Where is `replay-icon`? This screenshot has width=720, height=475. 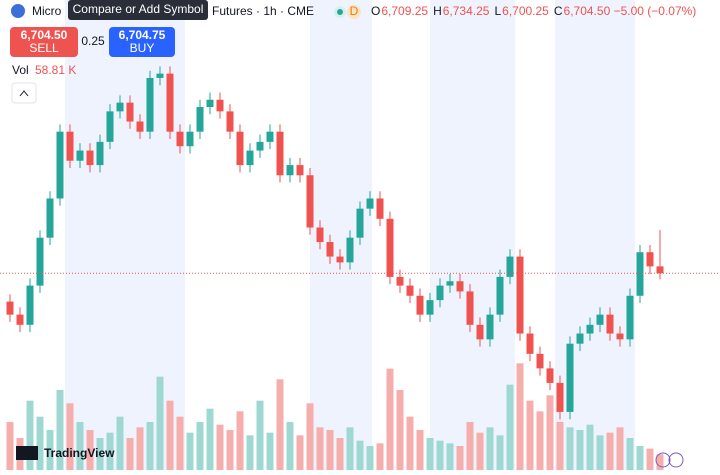
replay-icon is located at coordinates (663, 460).